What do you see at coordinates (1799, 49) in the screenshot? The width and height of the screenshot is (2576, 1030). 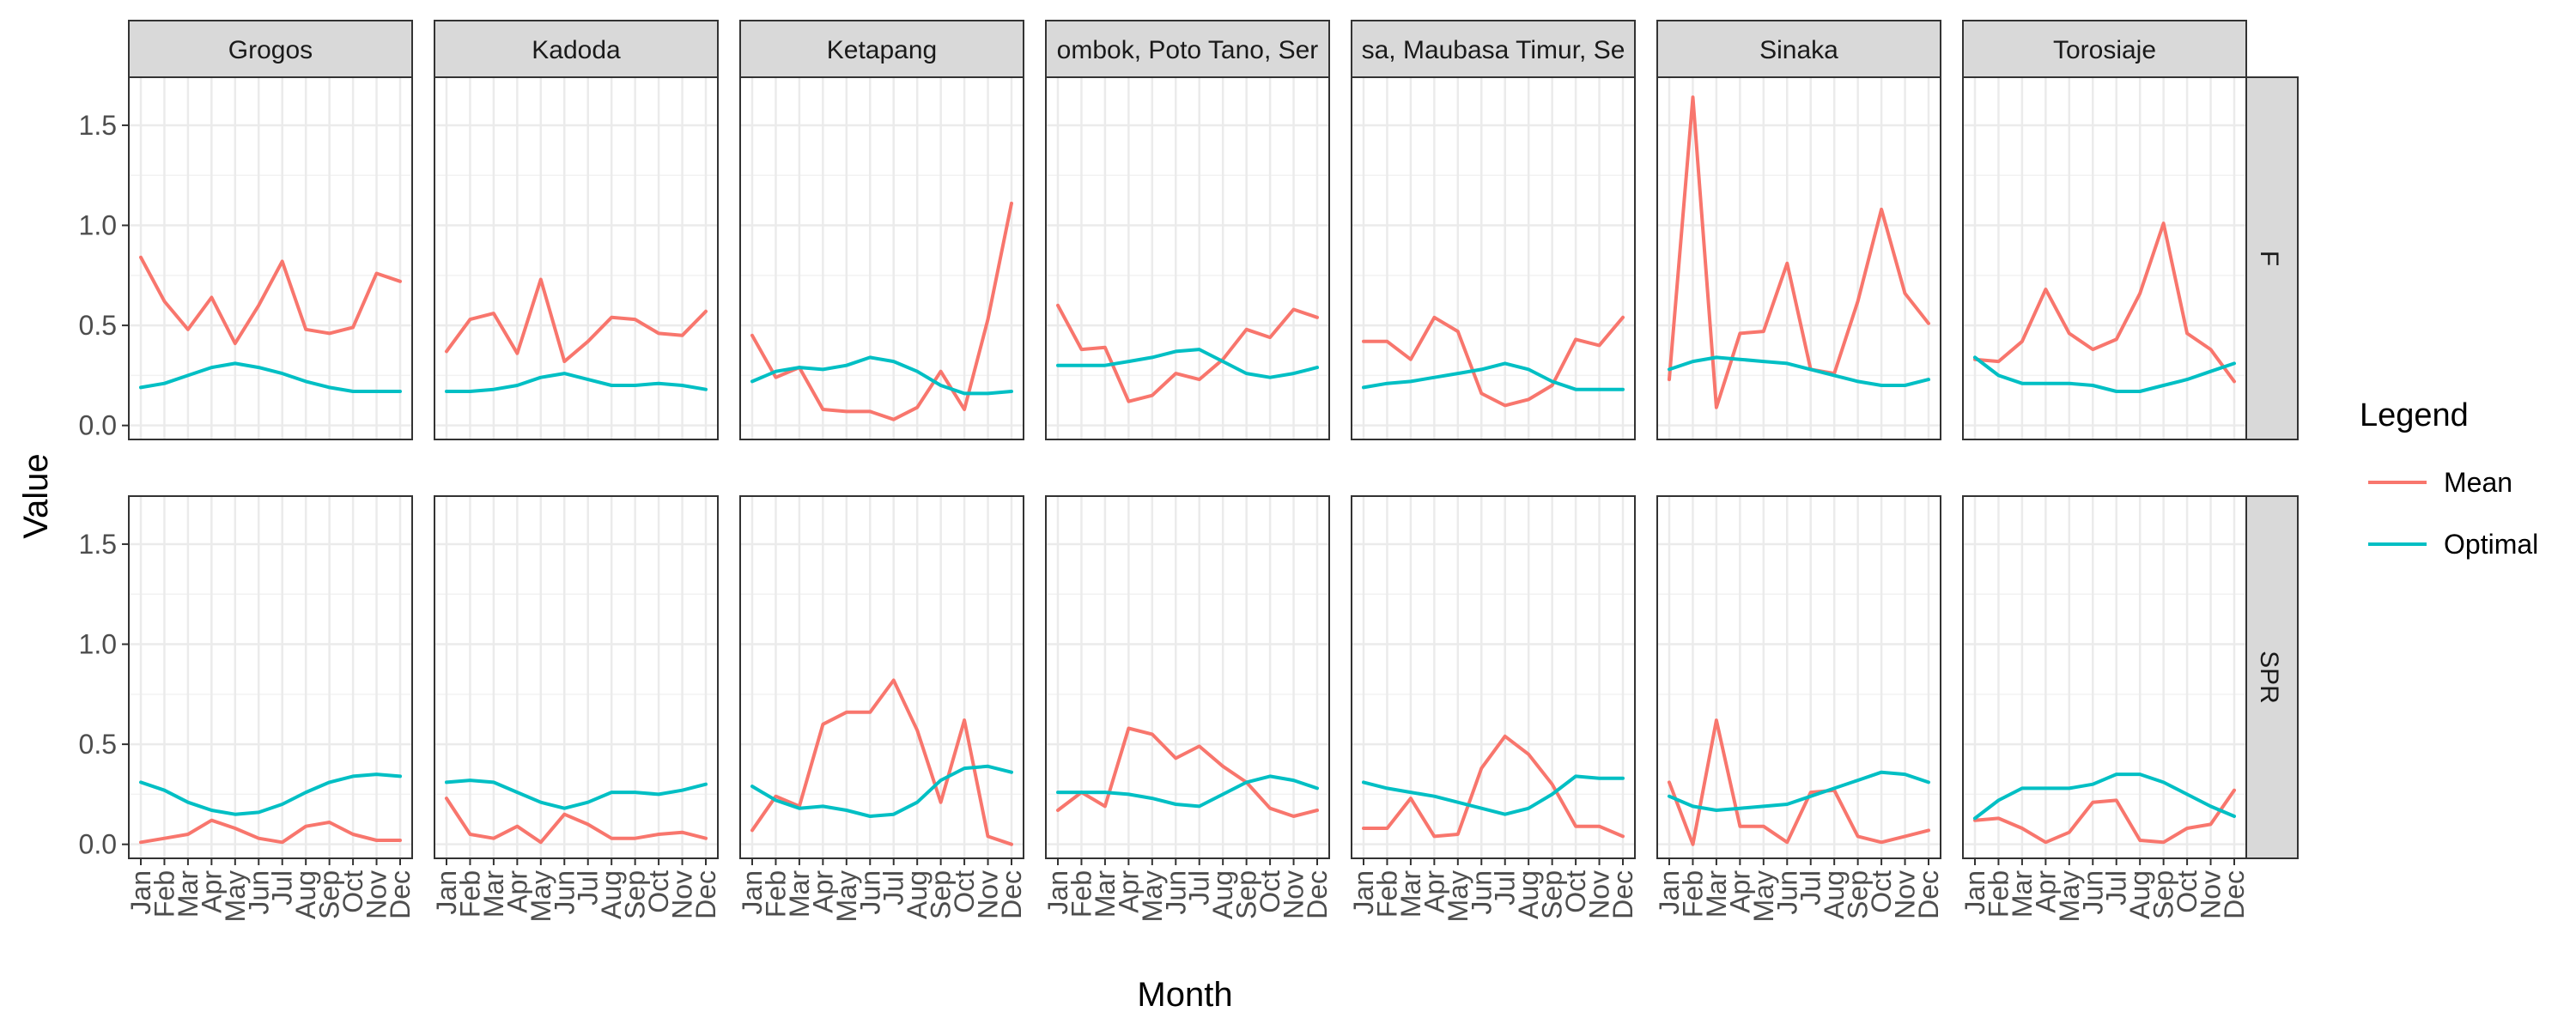 I see `strip-col-sinaka: Sinaka` at bounding box center [1799, 49].